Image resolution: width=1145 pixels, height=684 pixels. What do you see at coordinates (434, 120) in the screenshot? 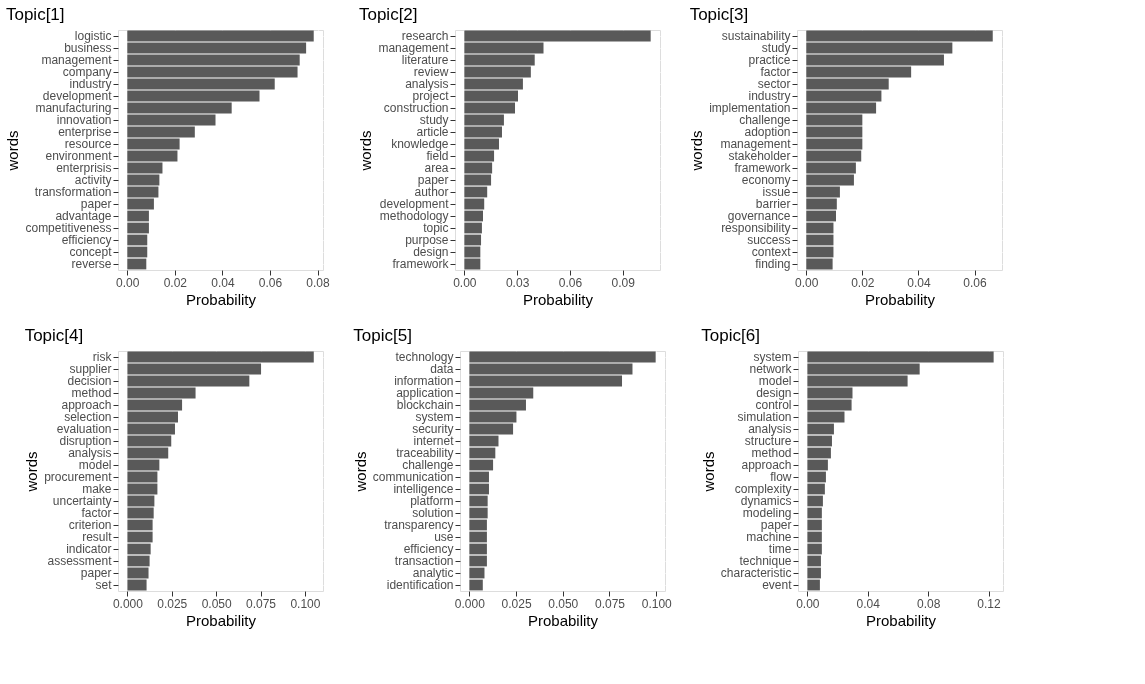
I see `y-tick-label: study` at bounding box center [434, 120].